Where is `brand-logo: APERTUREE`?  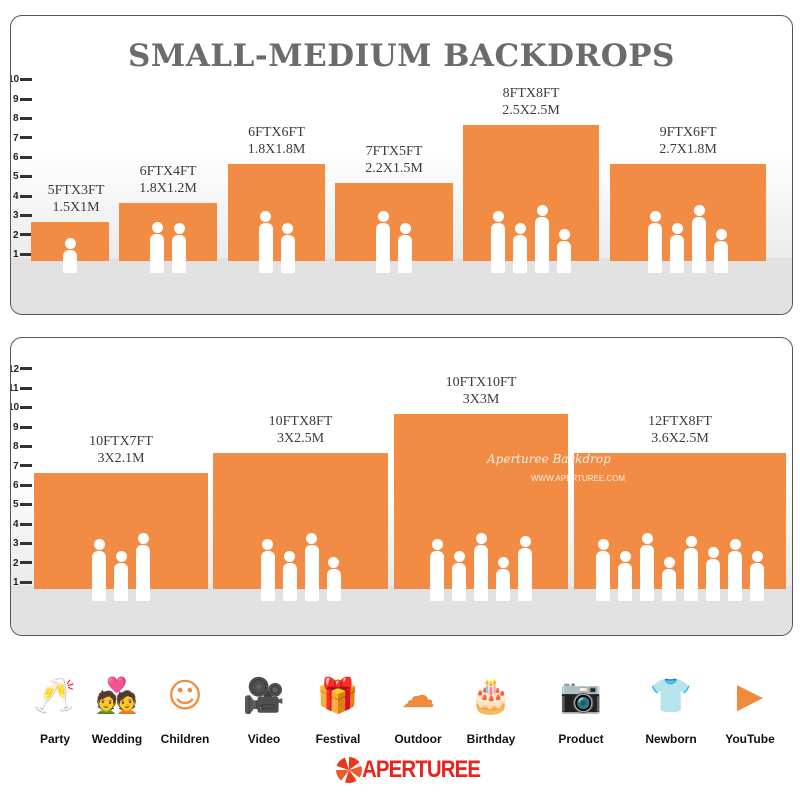 brand-logo: APERTUREE is located at coordinates (418, 770).